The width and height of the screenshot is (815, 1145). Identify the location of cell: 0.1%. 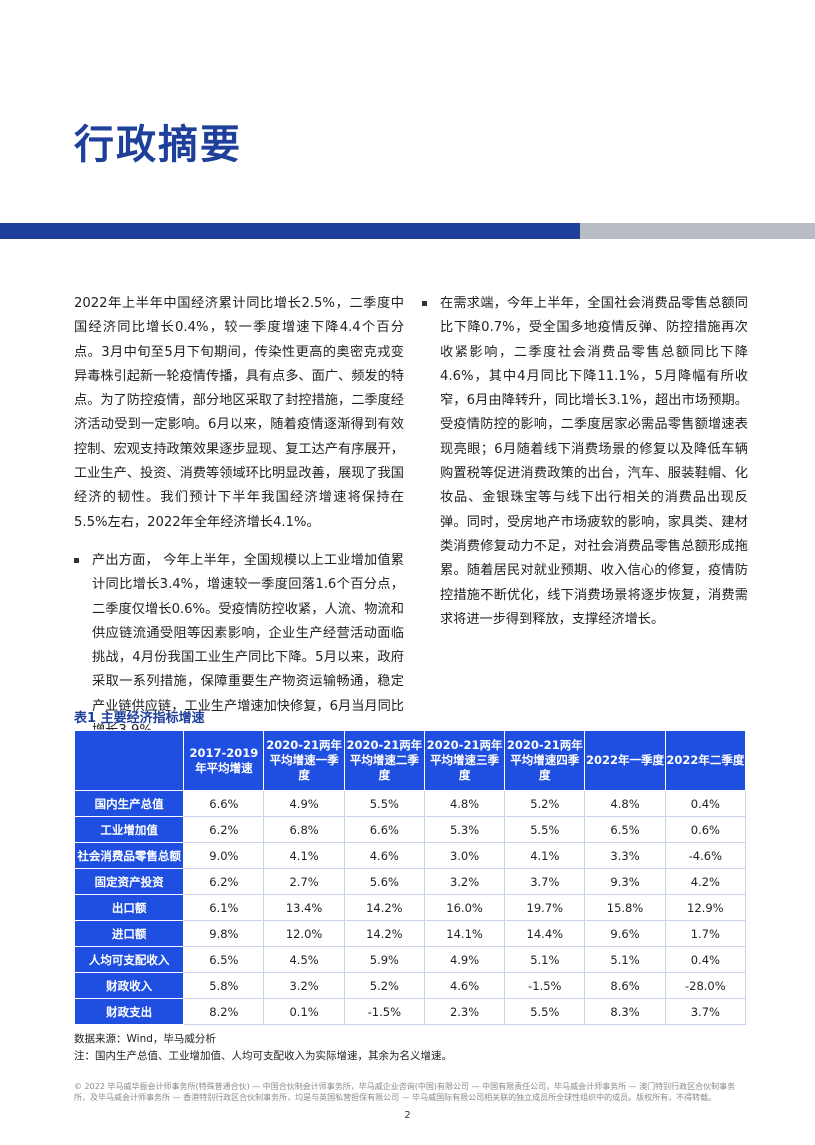
(304, 1011).